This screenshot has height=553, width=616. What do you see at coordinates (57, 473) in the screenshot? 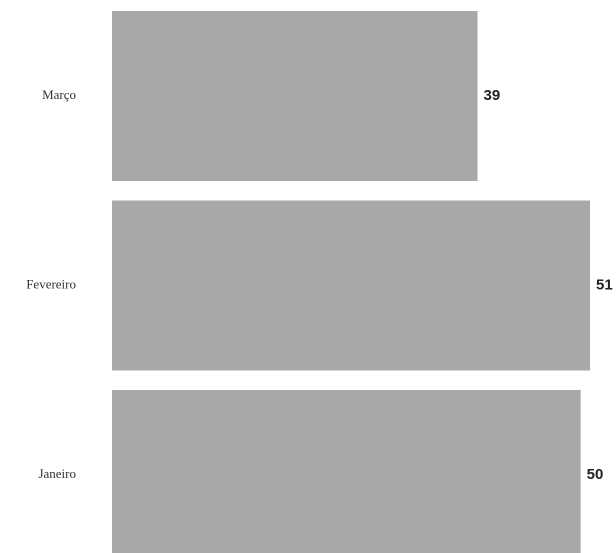
I see `category-label-janeiro: Janeiro` at bounding box center [57, 473].